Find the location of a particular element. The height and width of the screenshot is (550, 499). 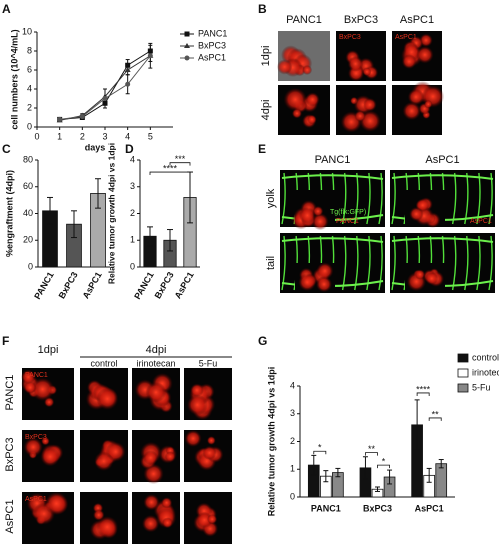

legend-label: 5-Fu is located at coordinates (481, 387).